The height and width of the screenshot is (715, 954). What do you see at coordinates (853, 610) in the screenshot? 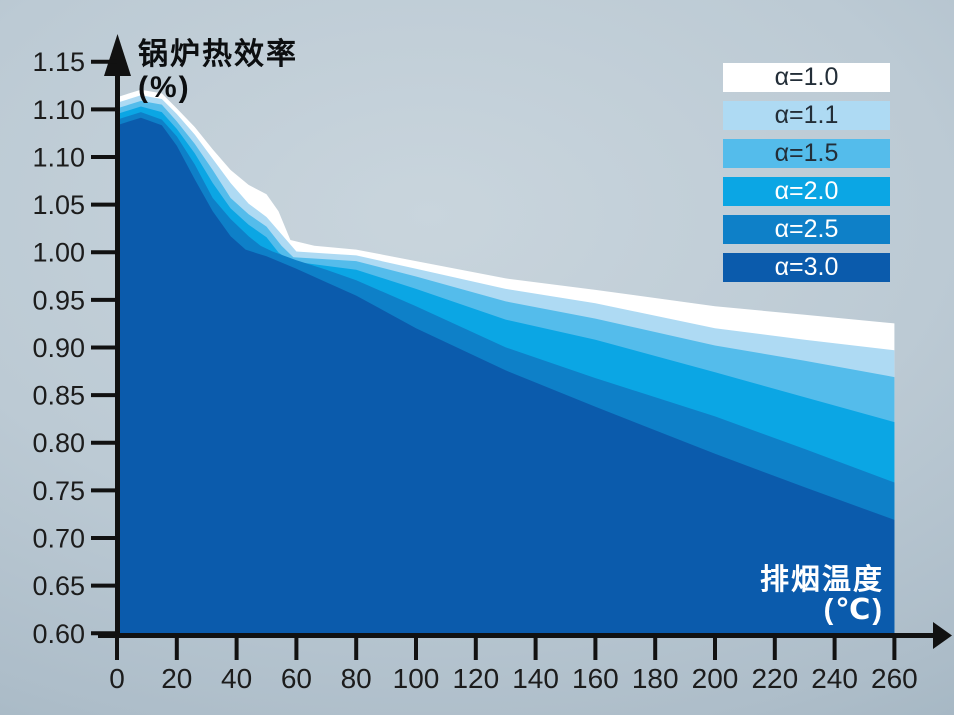
I see `x-axis-unit: (℃)` at bounding box center [853, 610].